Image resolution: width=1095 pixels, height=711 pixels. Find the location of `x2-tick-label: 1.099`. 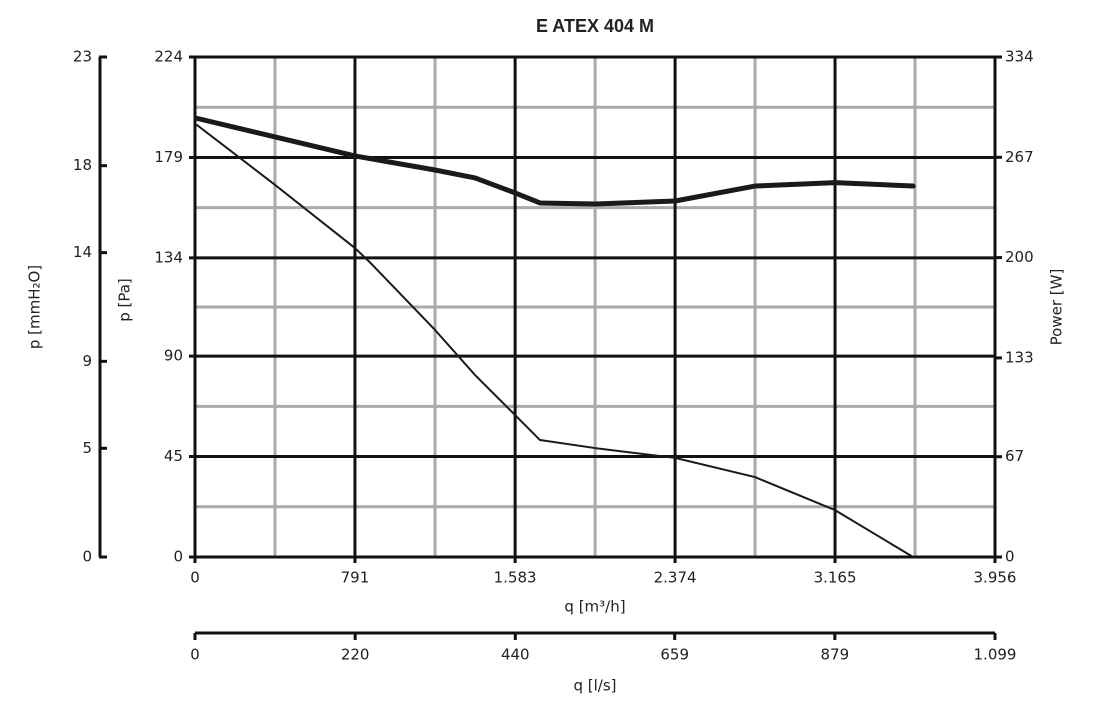

x2-tick-label: 1.099 is located at coordinates (995, 655).